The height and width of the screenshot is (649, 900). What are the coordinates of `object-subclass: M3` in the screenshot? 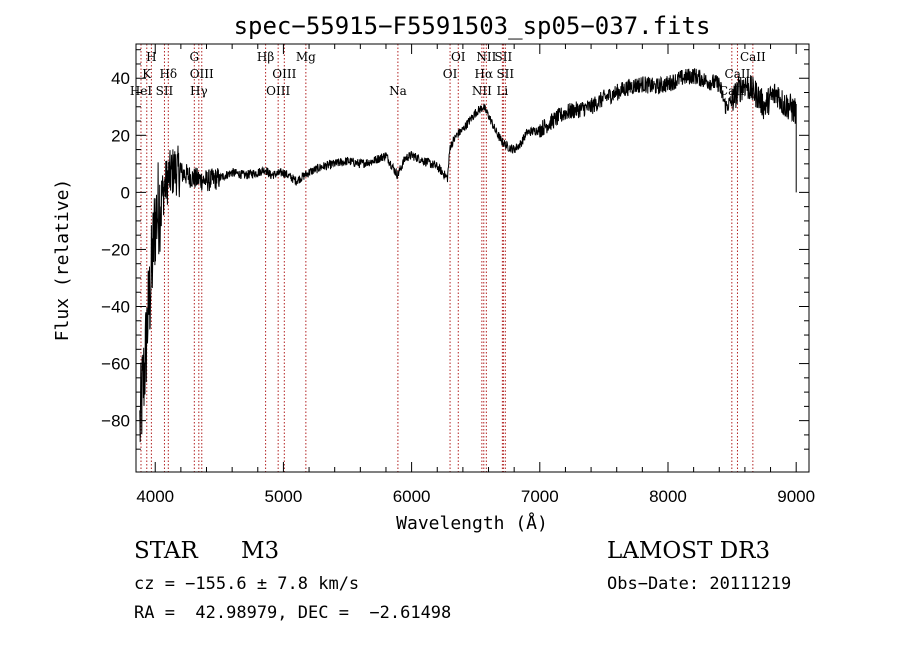 It's located at (260, 551).